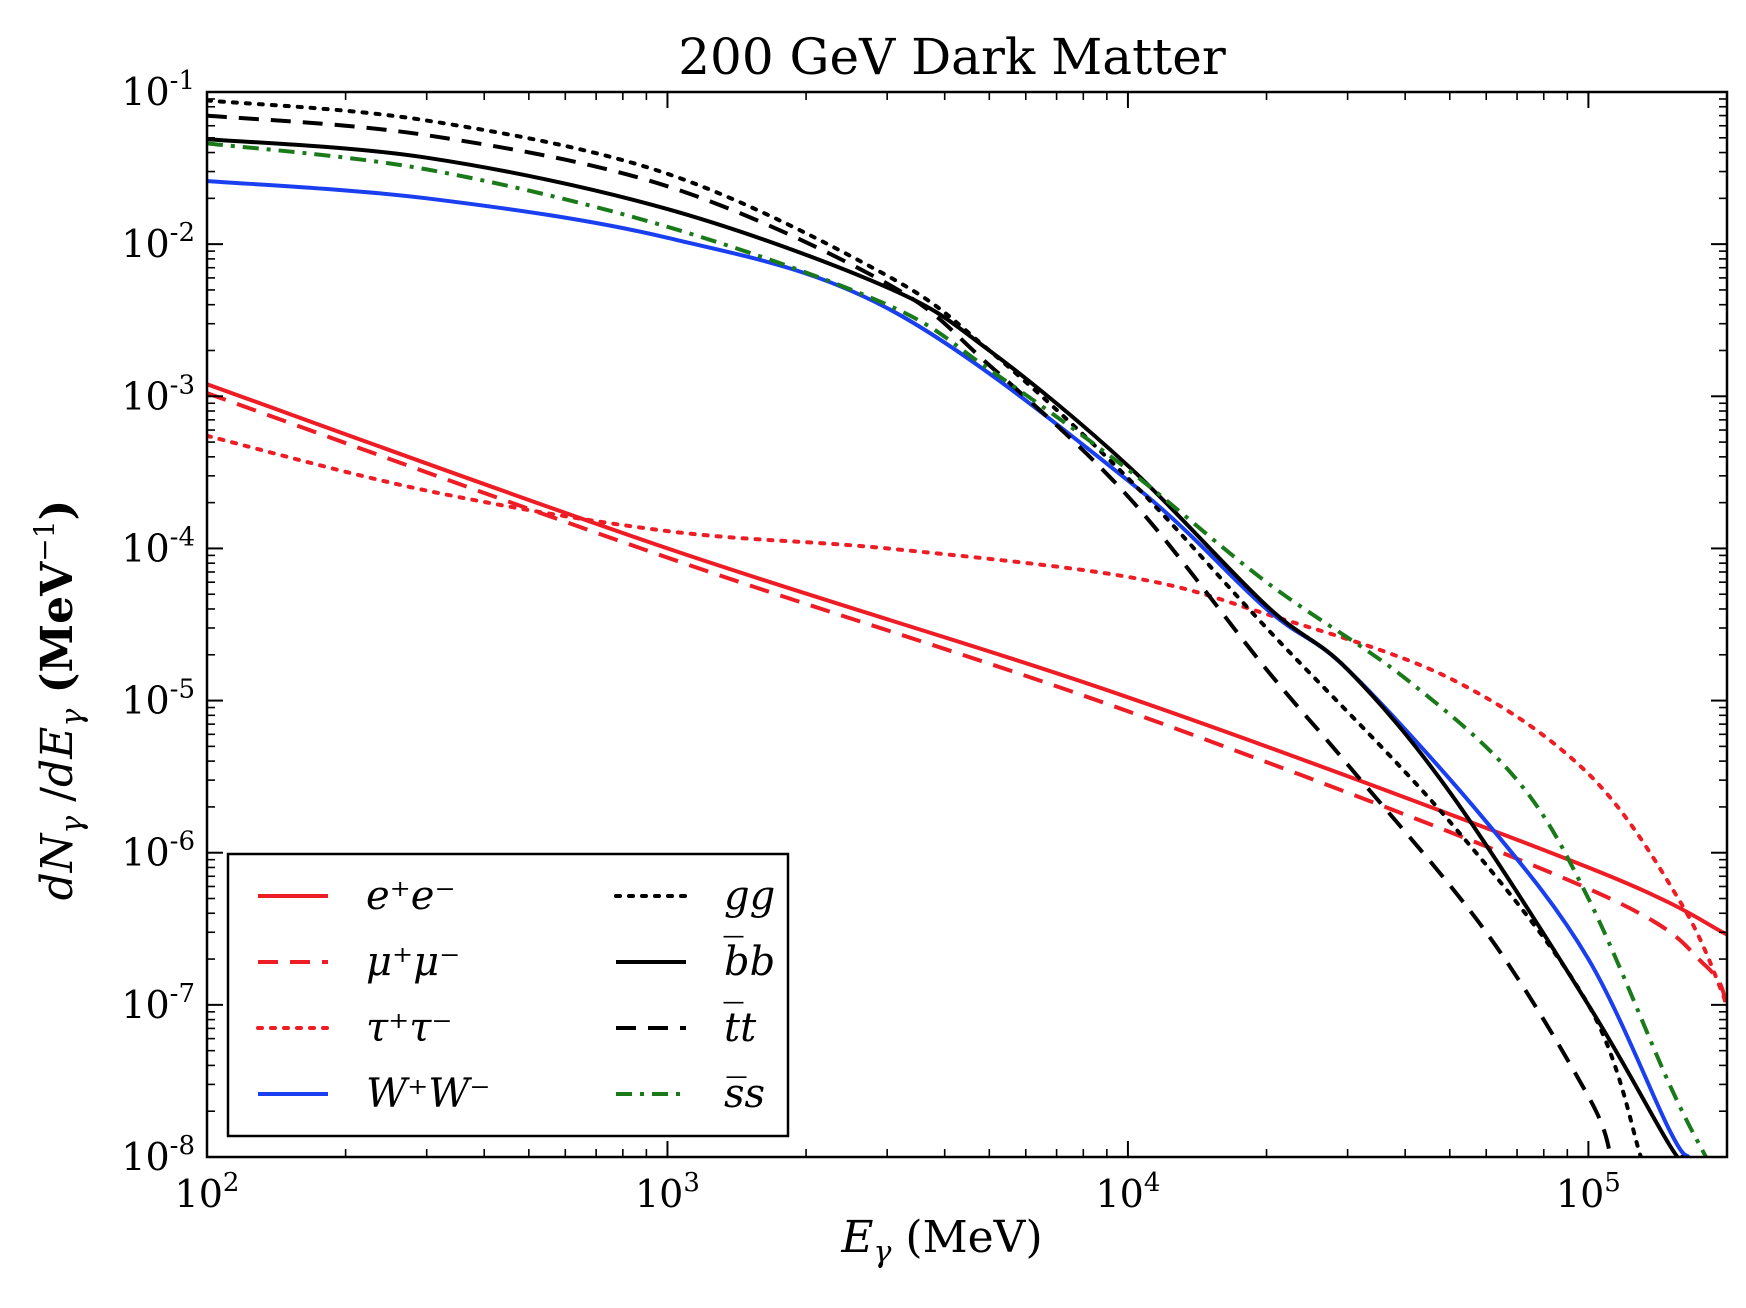 The height and width of the screenshot is (1308, 1746). What do you see at coordinates (158, 851) in the screenshot?
I see `y-tick-label: 10⁻⁶` at bounding box center [158, 851].